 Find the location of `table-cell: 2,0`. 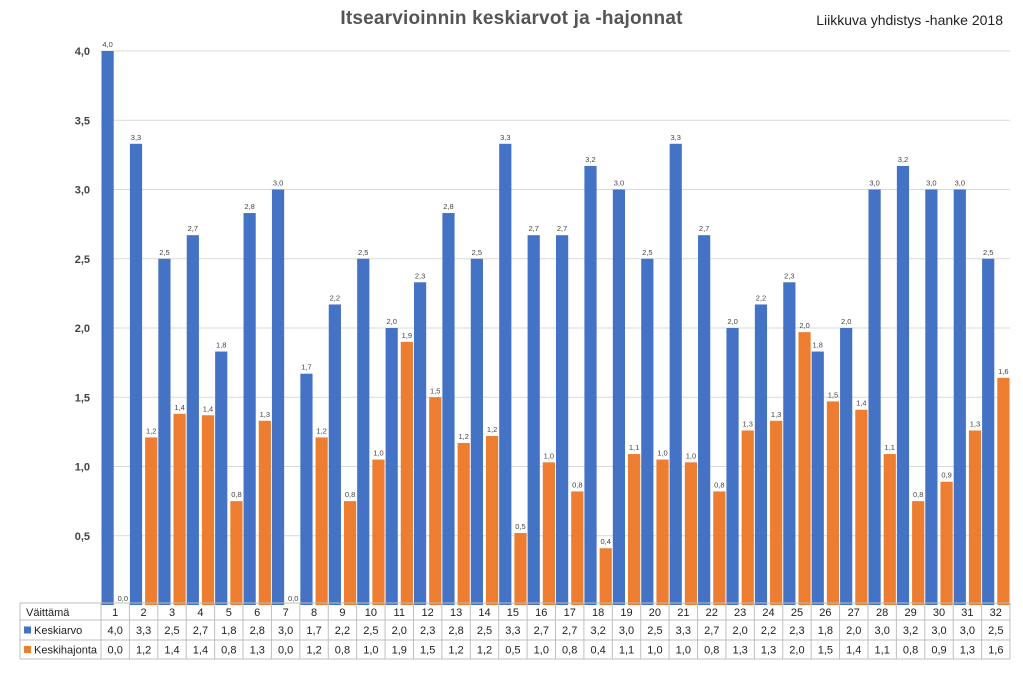

table-cell: 2,0 is located at coordinates (853, 631).